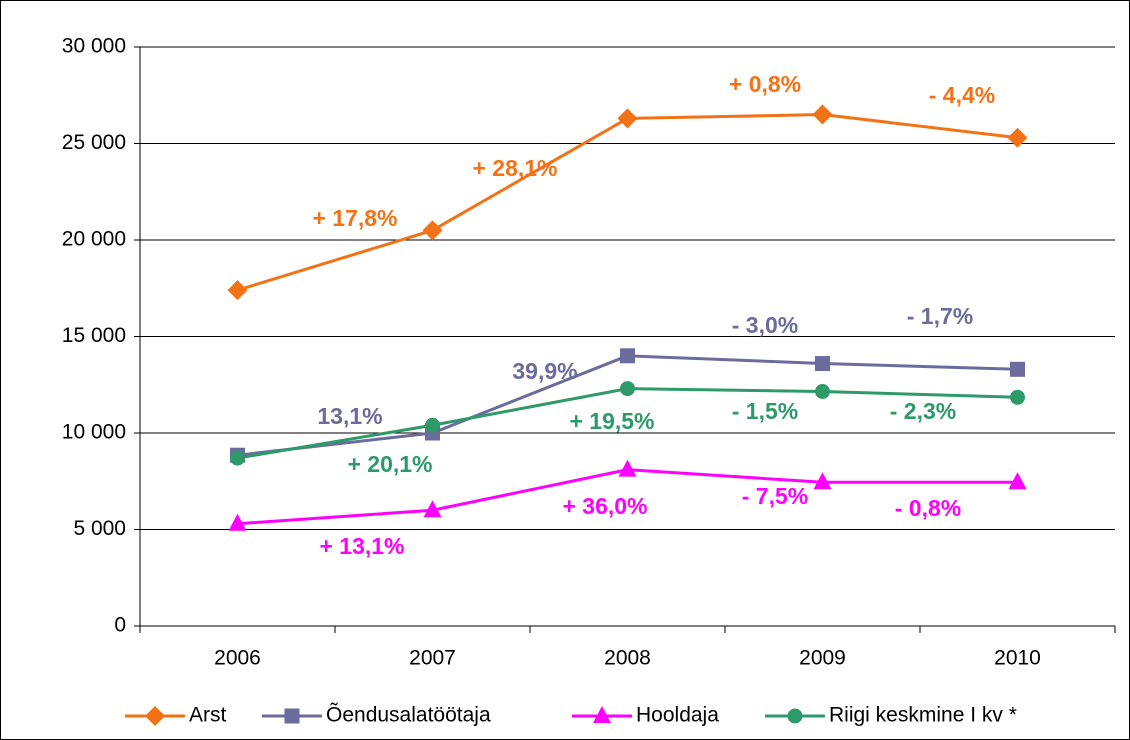  I want to click on y-tick-label: 30 000, so click(94, 46).